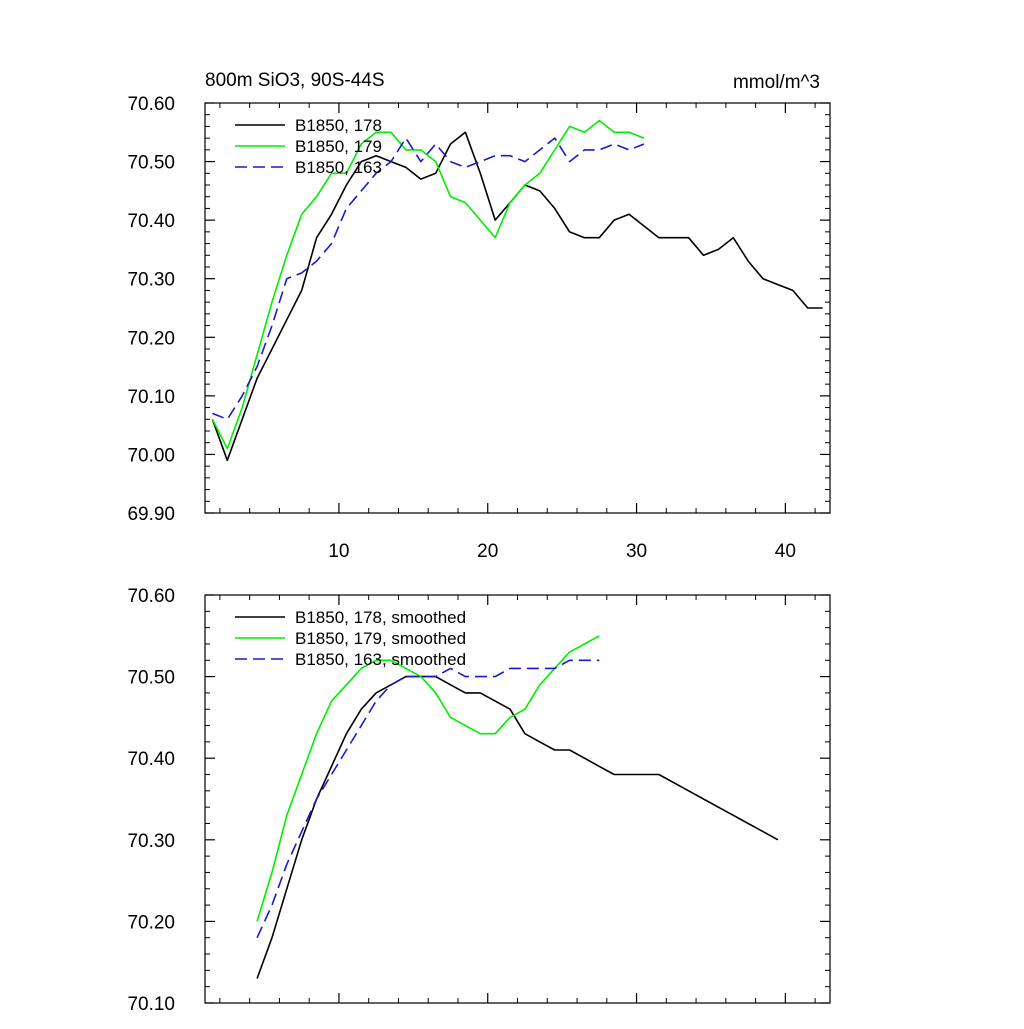 The image size is (1024, 1029). What do you see at coordinates (776, 82) in the screenshot?
I see `units-label: mmol/m^3` at bounding box center [776, 82].